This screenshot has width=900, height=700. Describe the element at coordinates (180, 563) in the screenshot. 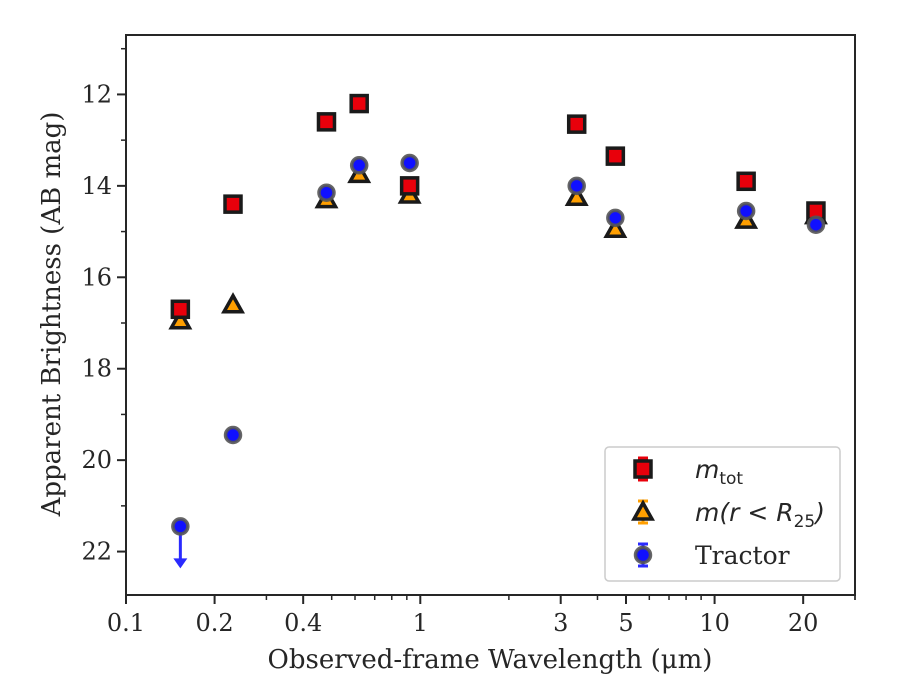

I see `upper-limit-arrow-head` at that location.